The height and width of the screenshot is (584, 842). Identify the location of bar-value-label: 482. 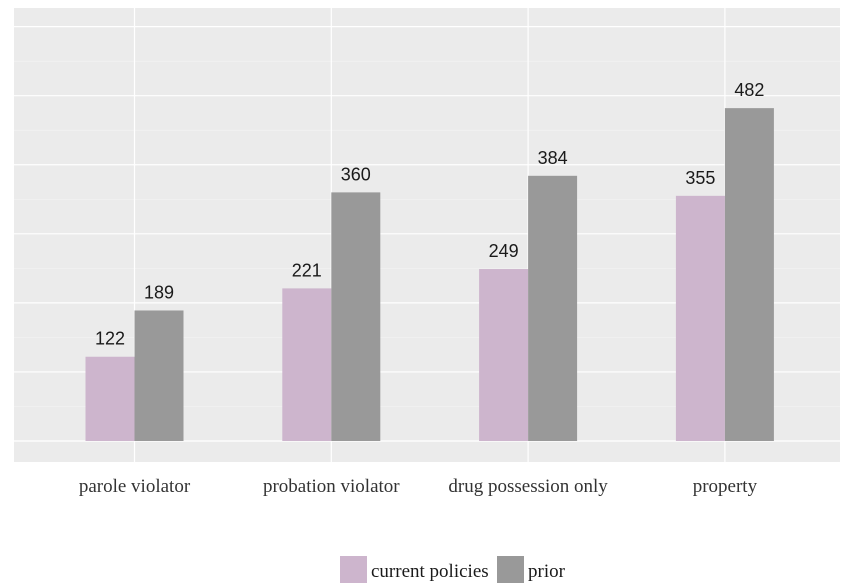
(749, 90).